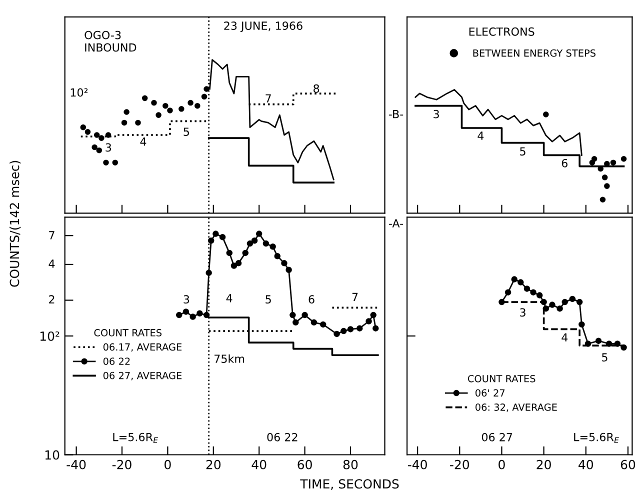 This screenshot has height=497, width=636. Describe the element at coordinates (516, 408) in the screenshot. I see `legend-label: 06: 32, AVERAGE` at that location.